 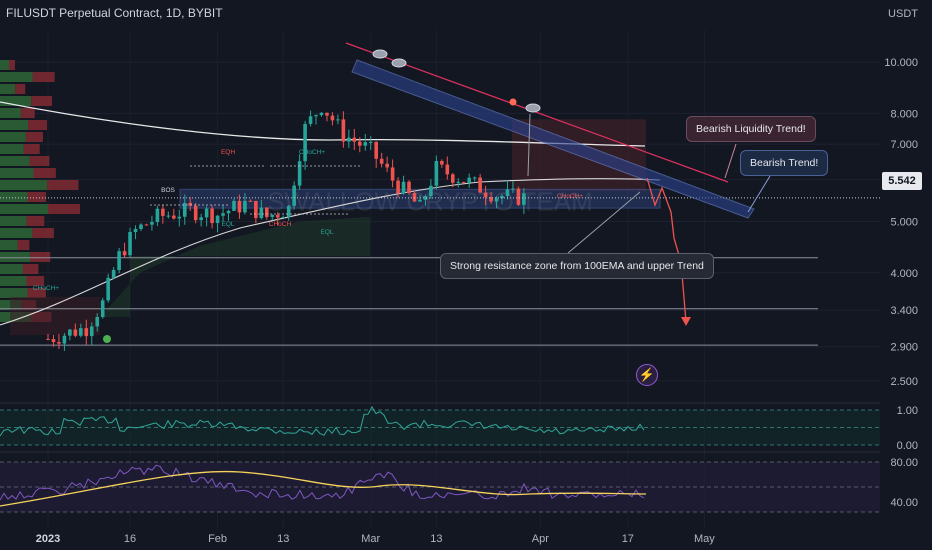 I want to click on bearish-trend-callout: Bearish Trend!, so click(x=784, y=163).